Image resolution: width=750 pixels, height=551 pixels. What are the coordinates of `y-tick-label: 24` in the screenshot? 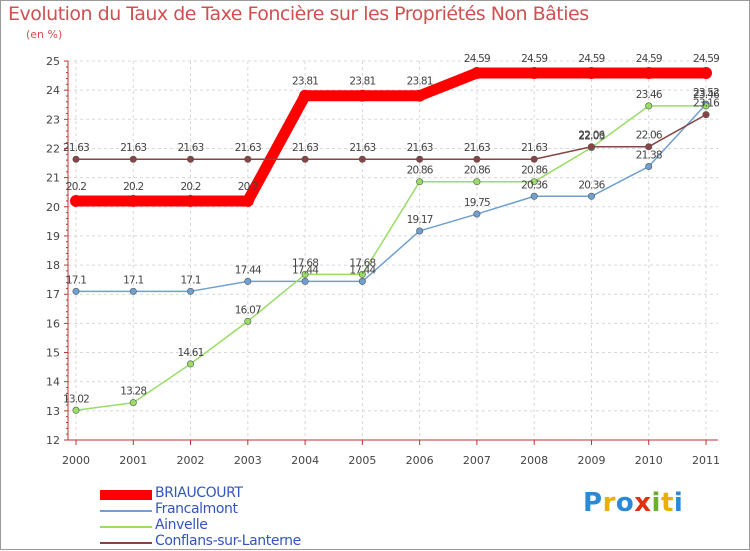 It's located at (53, 90).